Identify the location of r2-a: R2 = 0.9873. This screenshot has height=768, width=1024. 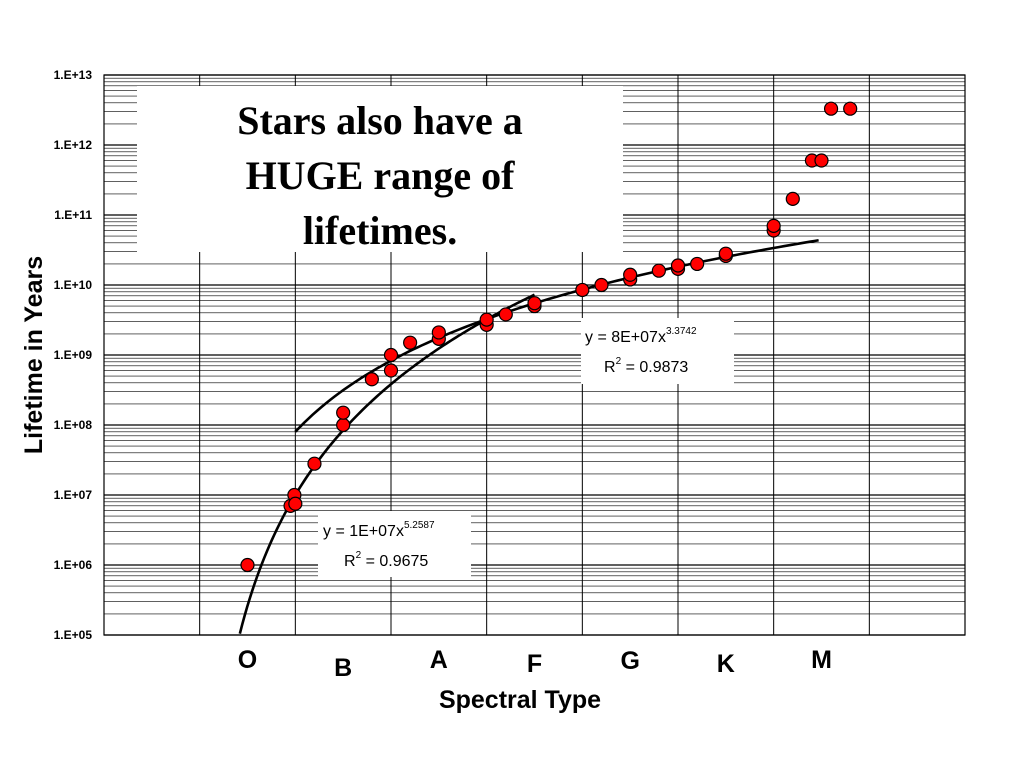
(646, 366).